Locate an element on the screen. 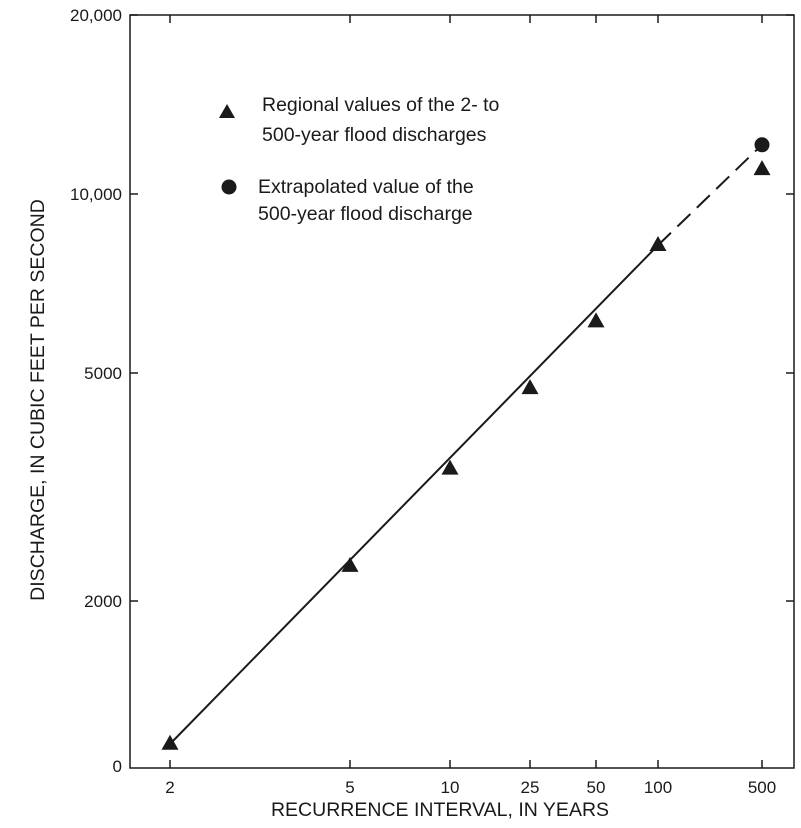 This screenshot has height=828, width=801. y-tick-label-2: 5000 is located at coordinates (103, 373).